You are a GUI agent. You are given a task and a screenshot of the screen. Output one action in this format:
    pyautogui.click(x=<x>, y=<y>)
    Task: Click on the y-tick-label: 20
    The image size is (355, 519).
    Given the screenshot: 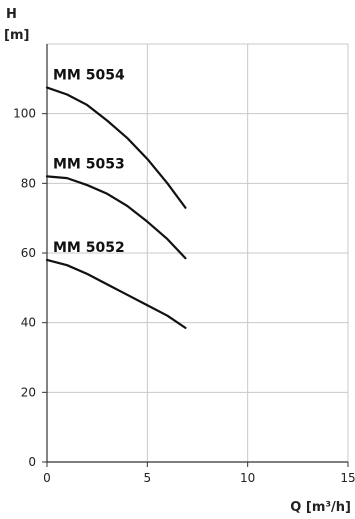 What is the action you would take?
    pyautogui.click(x=28, y=392)
    